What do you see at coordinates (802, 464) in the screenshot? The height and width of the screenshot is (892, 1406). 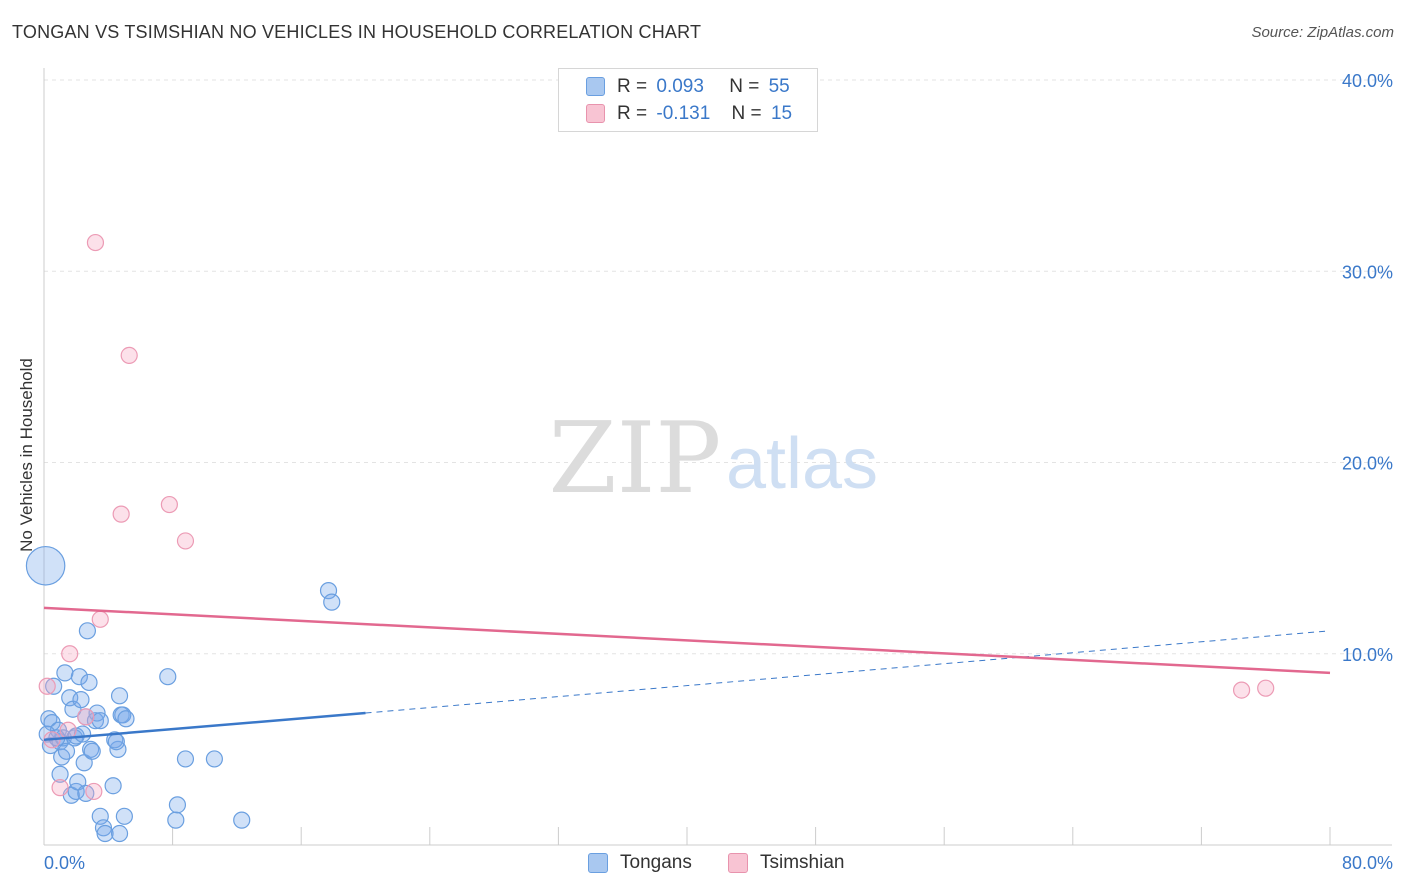 I see `watermark-atlas: atlas` at bounding box center [802, 464].